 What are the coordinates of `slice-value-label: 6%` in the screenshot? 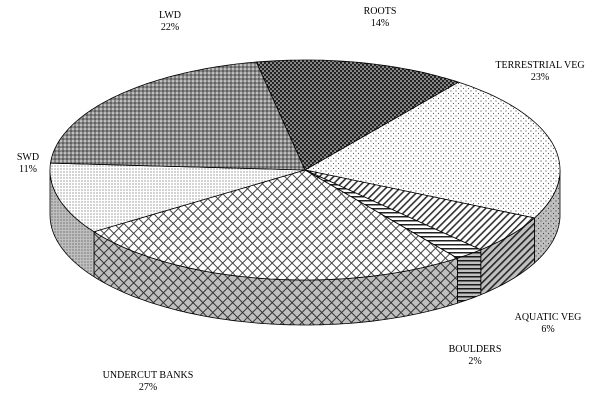 It's located at (547, 329).